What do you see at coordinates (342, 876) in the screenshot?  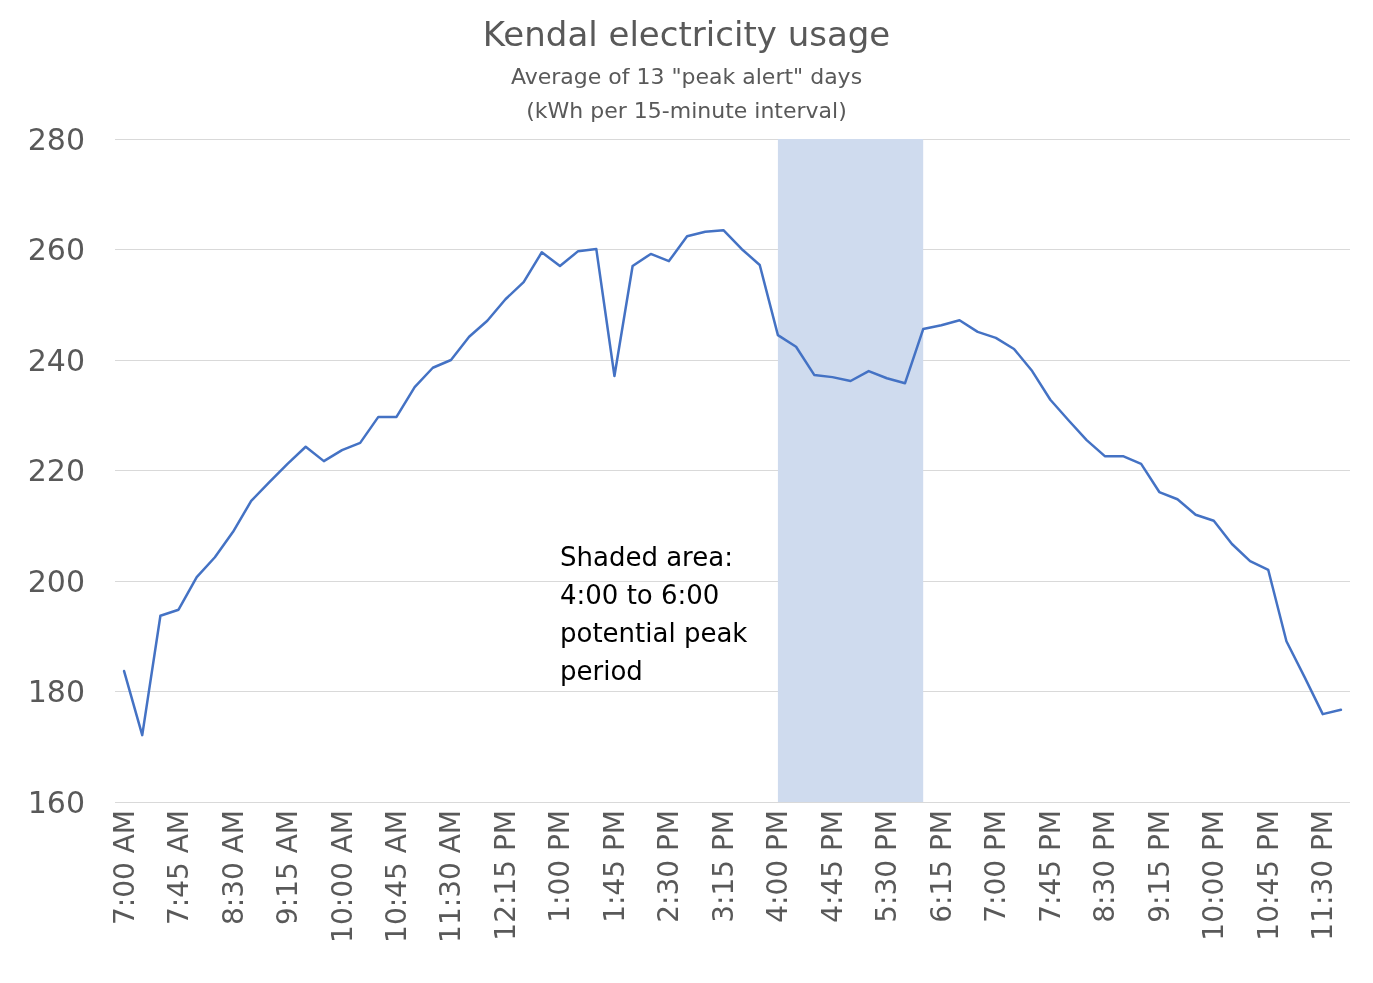 I see `x-tick-label: 10:00 AM` at bounding box center [342, 876].